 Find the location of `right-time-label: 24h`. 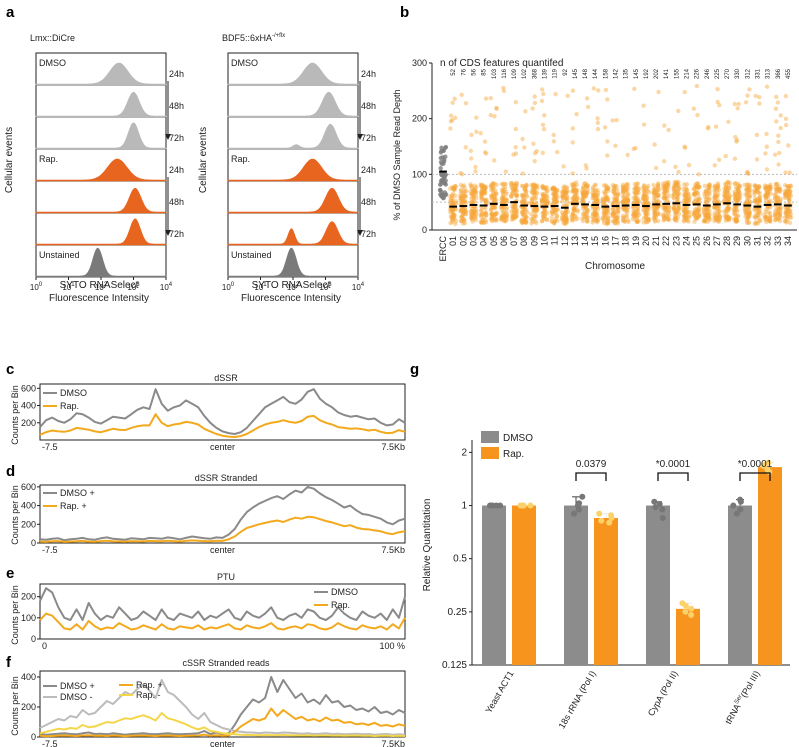

right-time-label: 24h is located at coordinates (368, 74).